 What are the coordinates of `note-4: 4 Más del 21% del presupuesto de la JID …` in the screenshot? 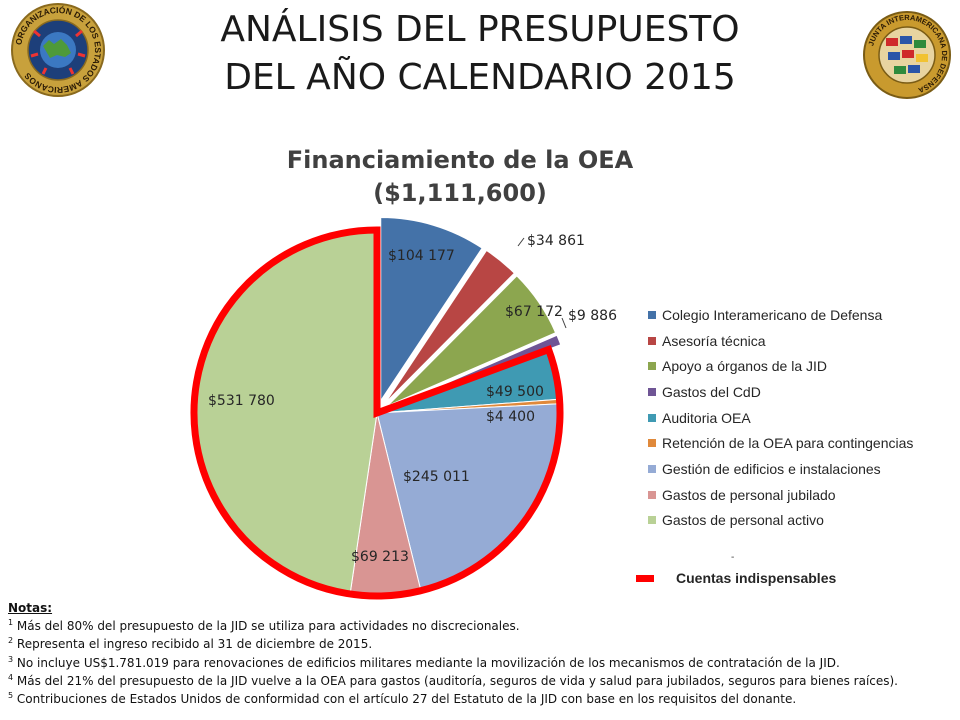 It's located at (483, 681).